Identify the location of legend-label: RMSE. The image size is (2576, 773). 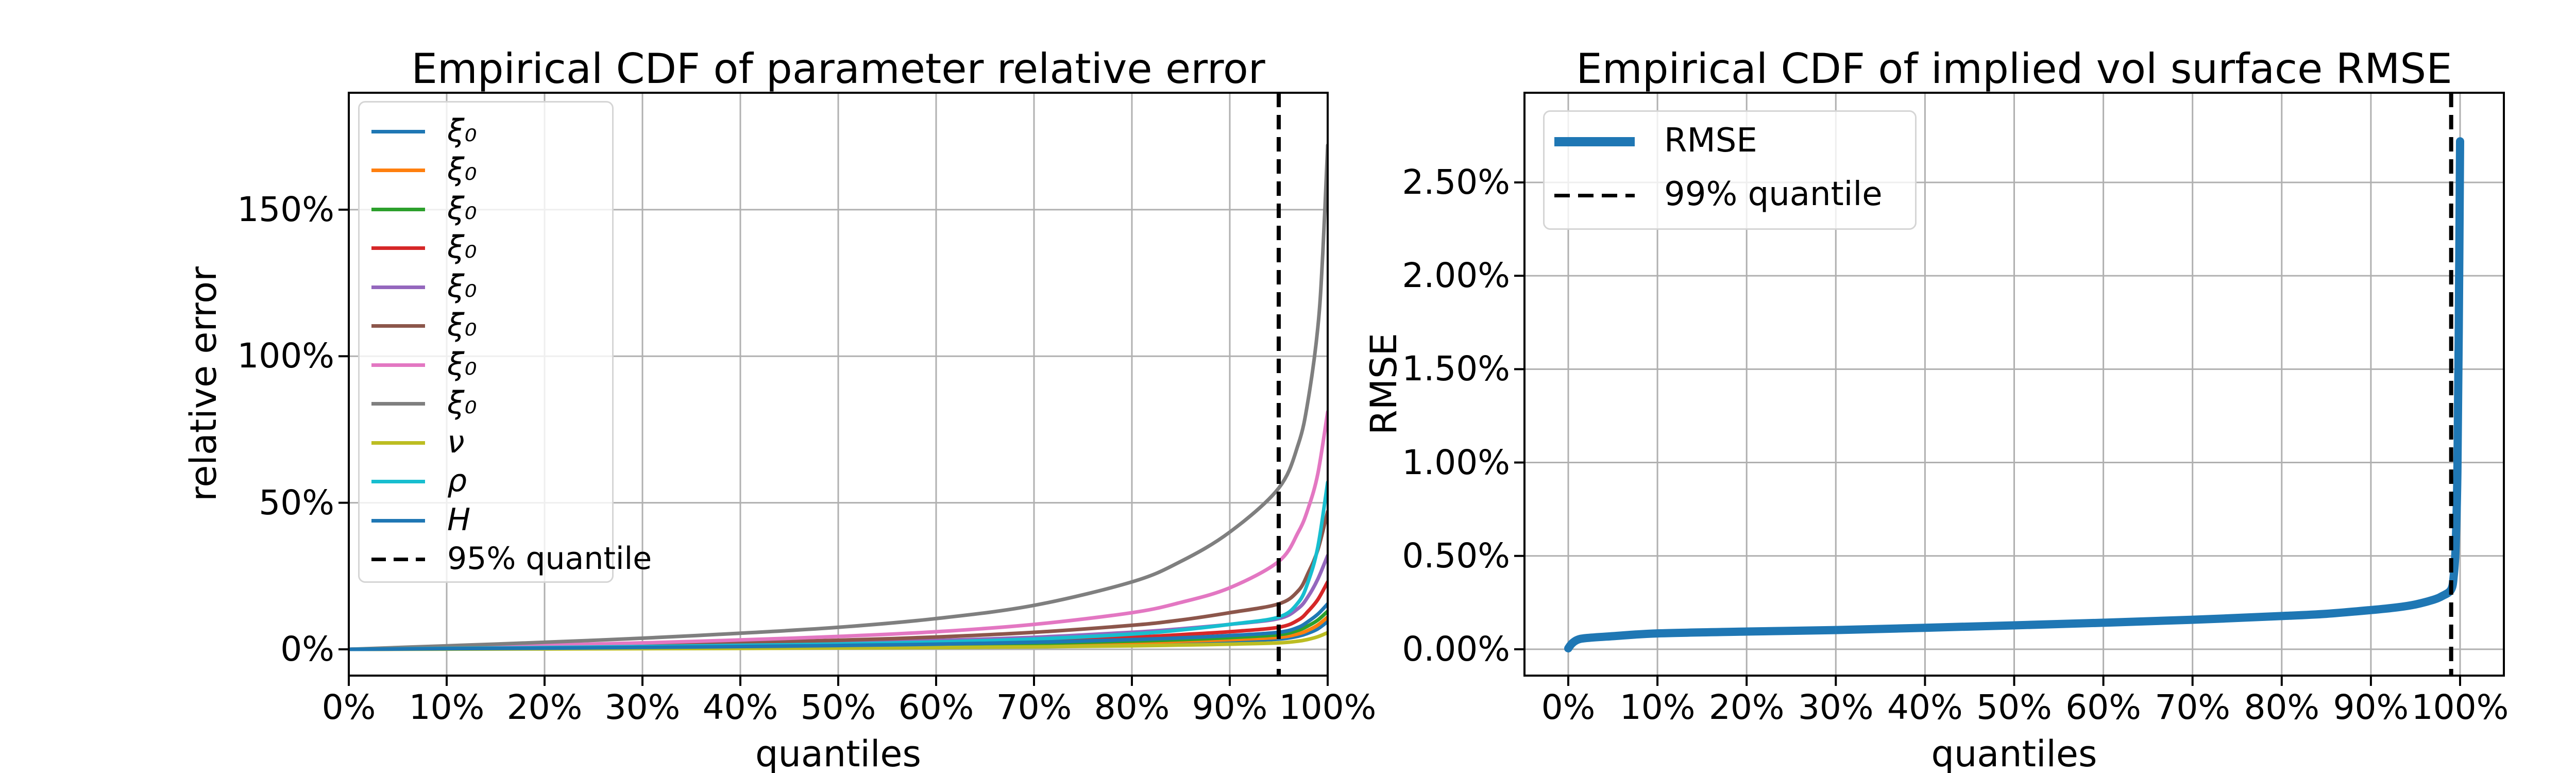
(1710, 141).